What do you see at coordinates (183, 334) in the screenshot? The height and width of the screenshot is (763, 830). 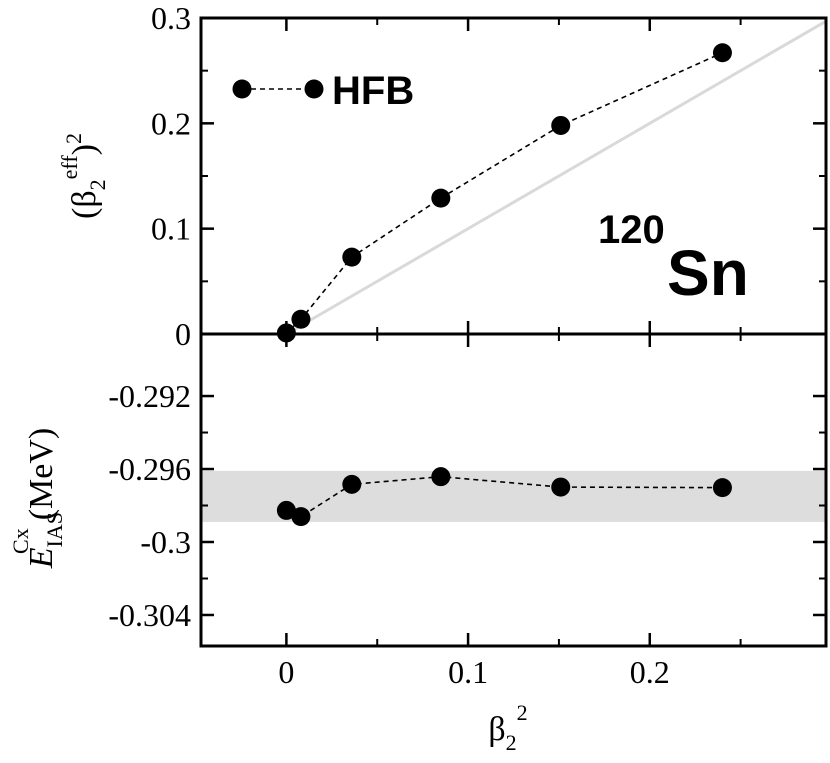 I see `top-y-tick-label: 0` at bounding box center [183, 334].